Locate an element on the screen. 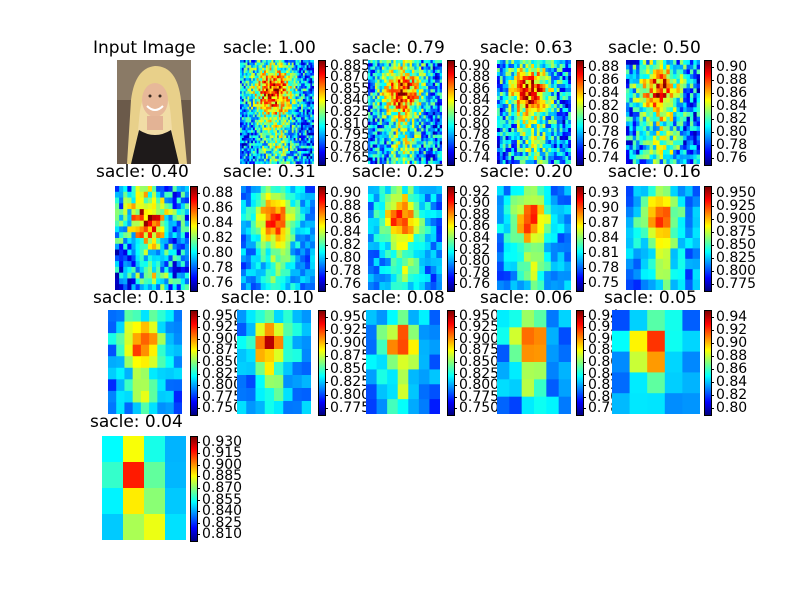  heatmap is located at coordinates (663, 112).